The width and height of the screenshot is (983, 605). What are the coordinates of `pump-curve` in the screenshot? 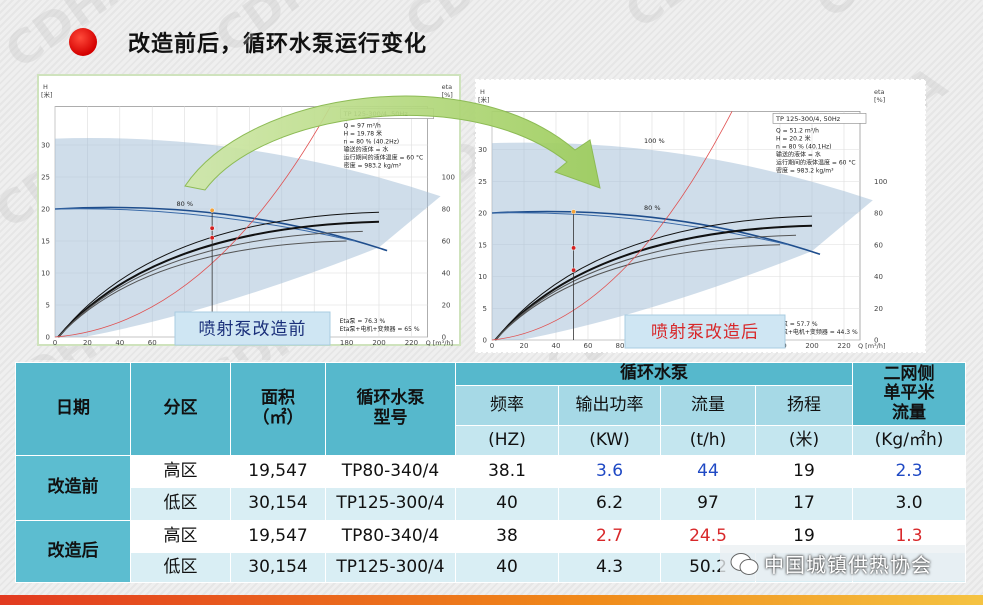 It's located at (656, 233).